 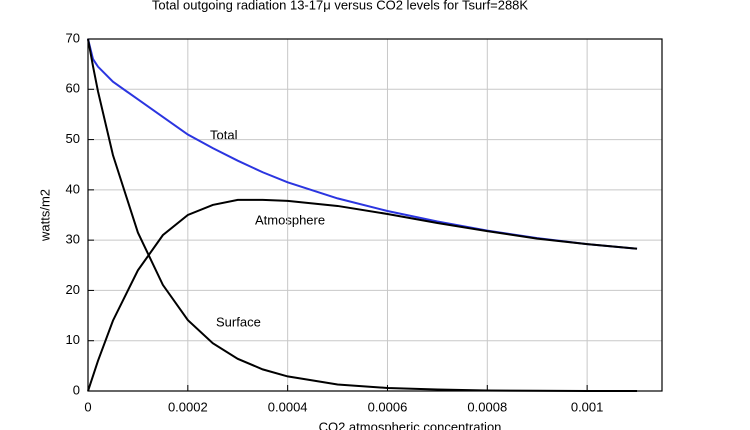 I want to click on x-tick-label: 0.0002, so click(x=188, y=406).